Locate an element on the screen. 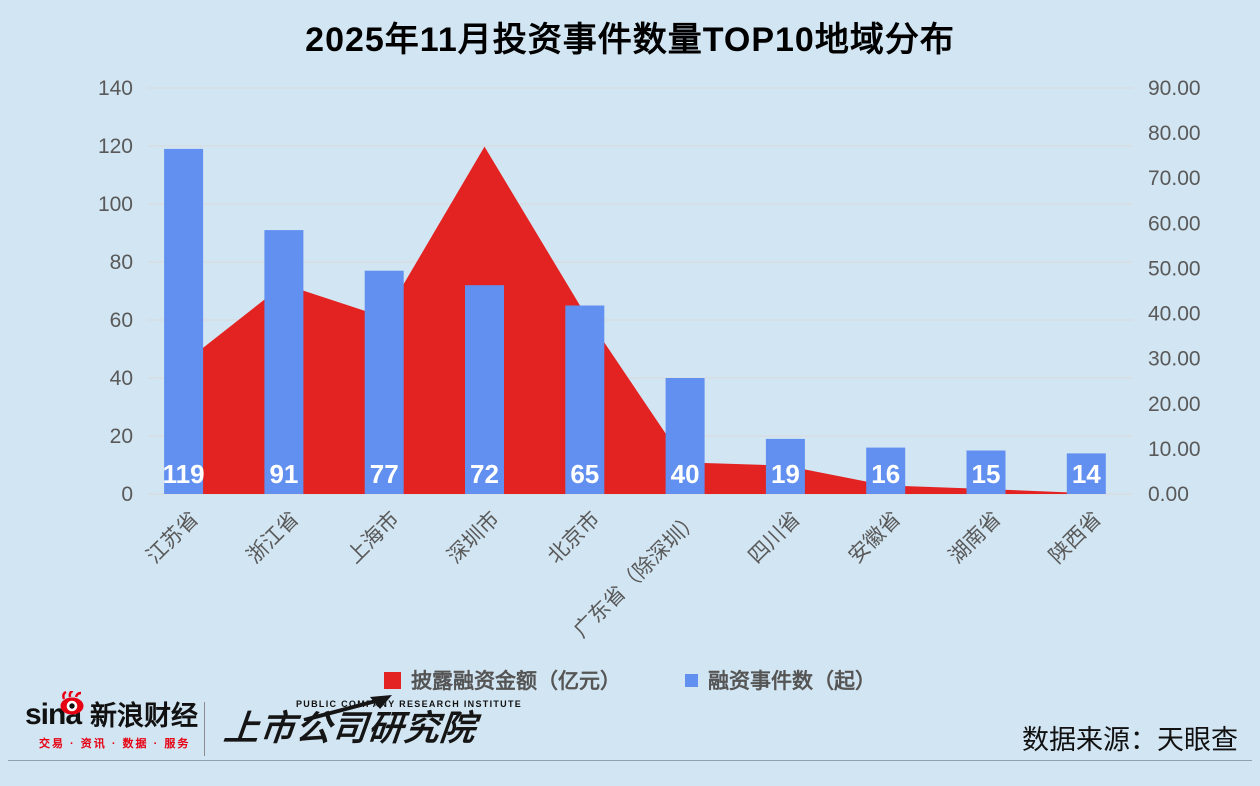 The height and width of the screenshot is (786, 1260). right-axis-tick: 90.00 is located at coordinates (1174, 88).